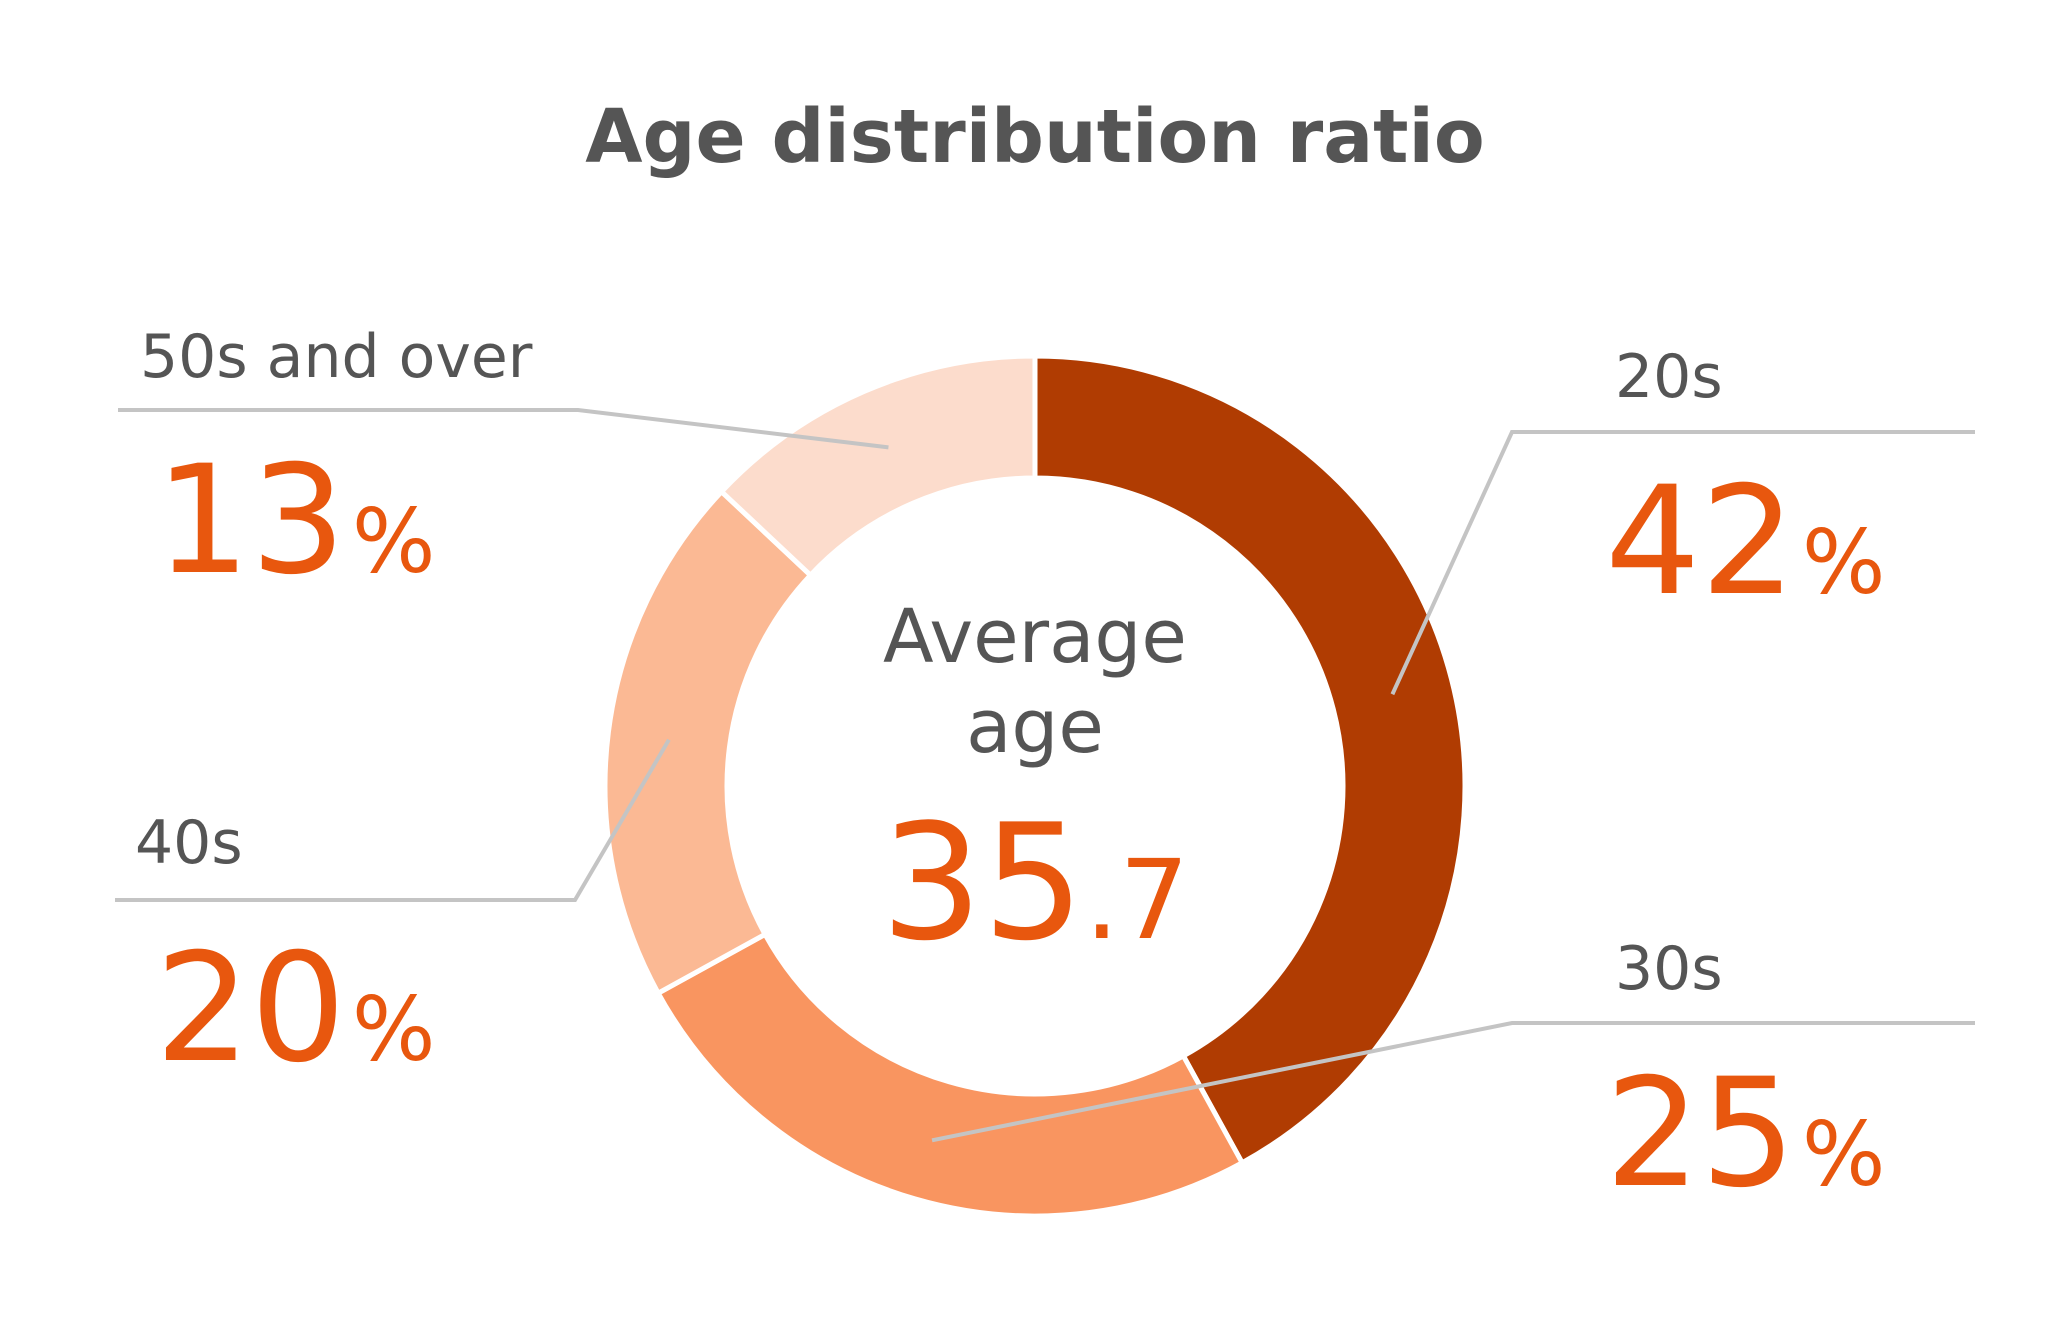 The height and width of the screenshot is (1326, 2059). Describe the element at coordinates (295, 521) in the screenshot. I see `percent-value-50s-and-over: 13%` at that location.